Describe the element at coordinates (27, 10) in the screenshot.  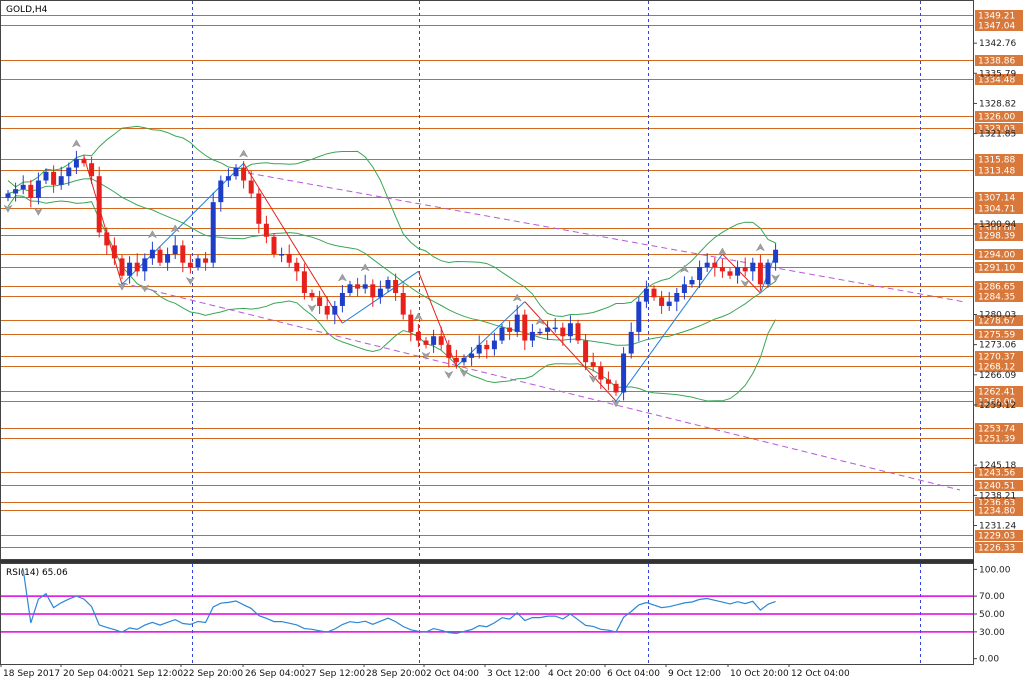
I see `chart-title: GOLD,H4` at that location.